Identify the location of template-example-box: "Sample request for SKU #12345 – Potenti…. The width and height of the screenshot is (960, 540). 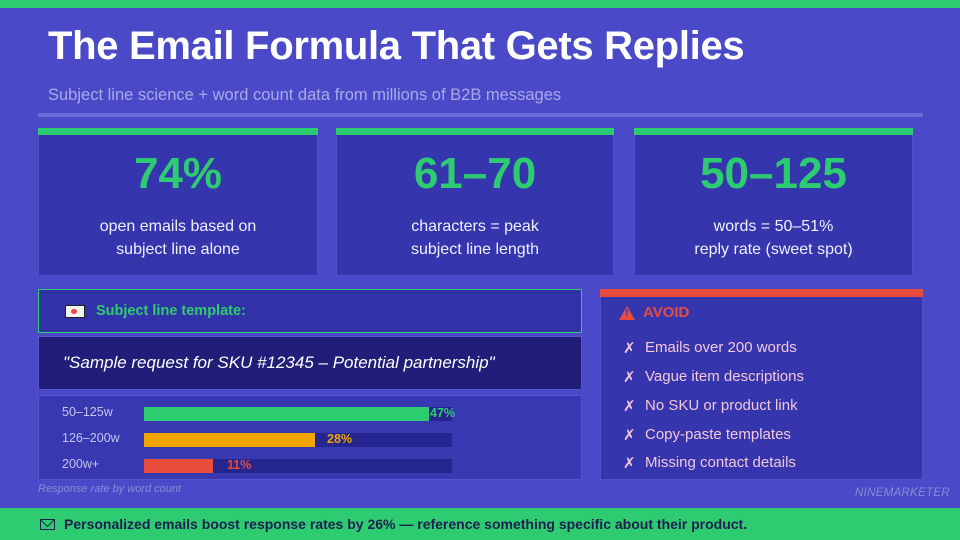
(310, 363).